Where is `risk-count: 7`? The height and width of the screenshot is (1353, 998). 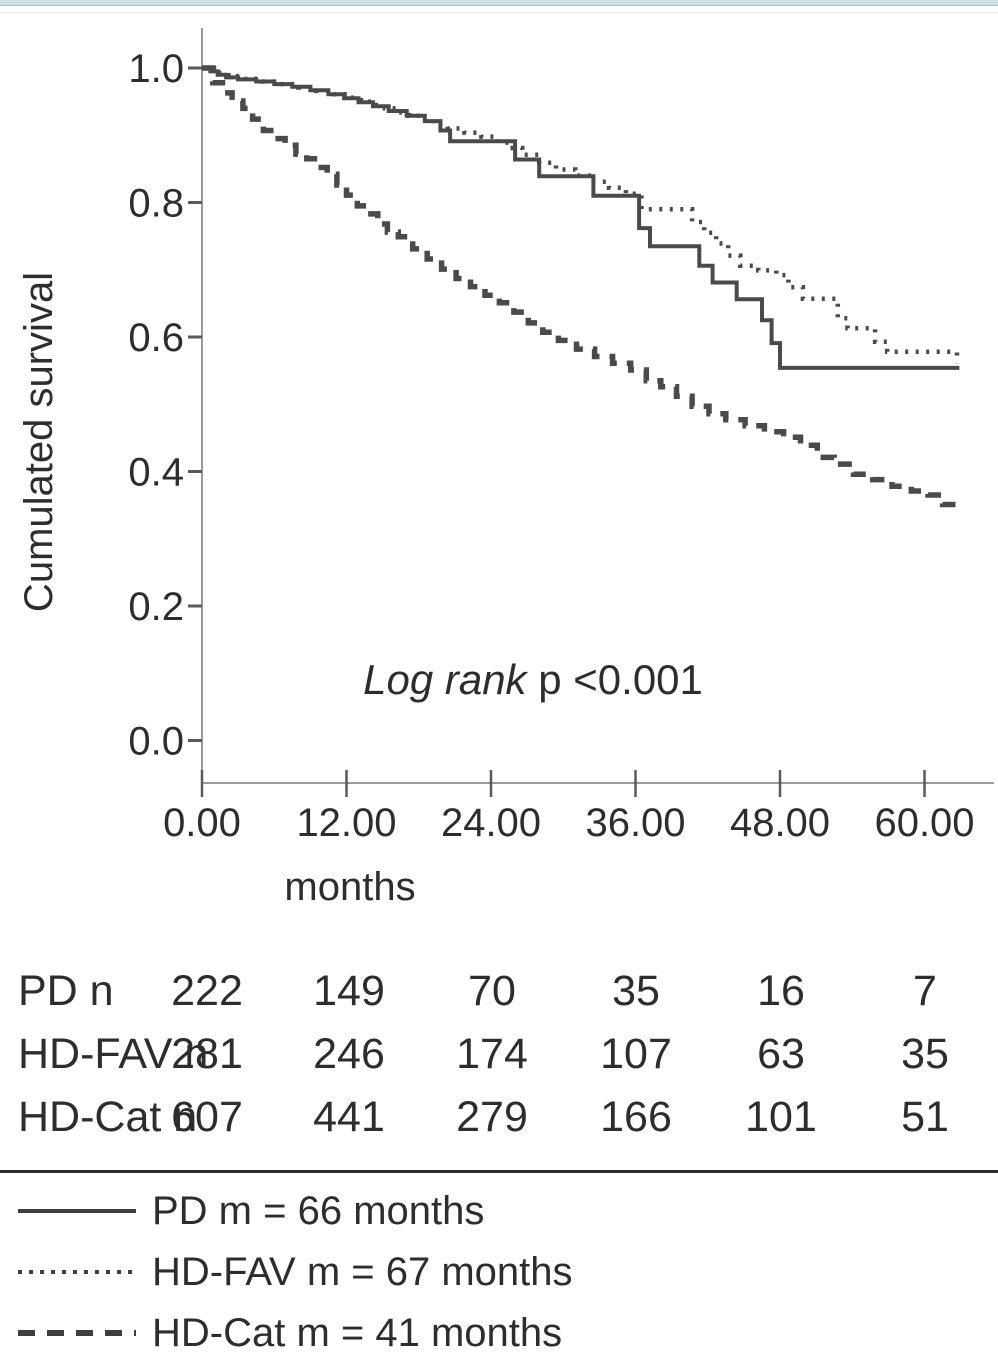 risk-count: 7 is located at coordinates (925, 991).